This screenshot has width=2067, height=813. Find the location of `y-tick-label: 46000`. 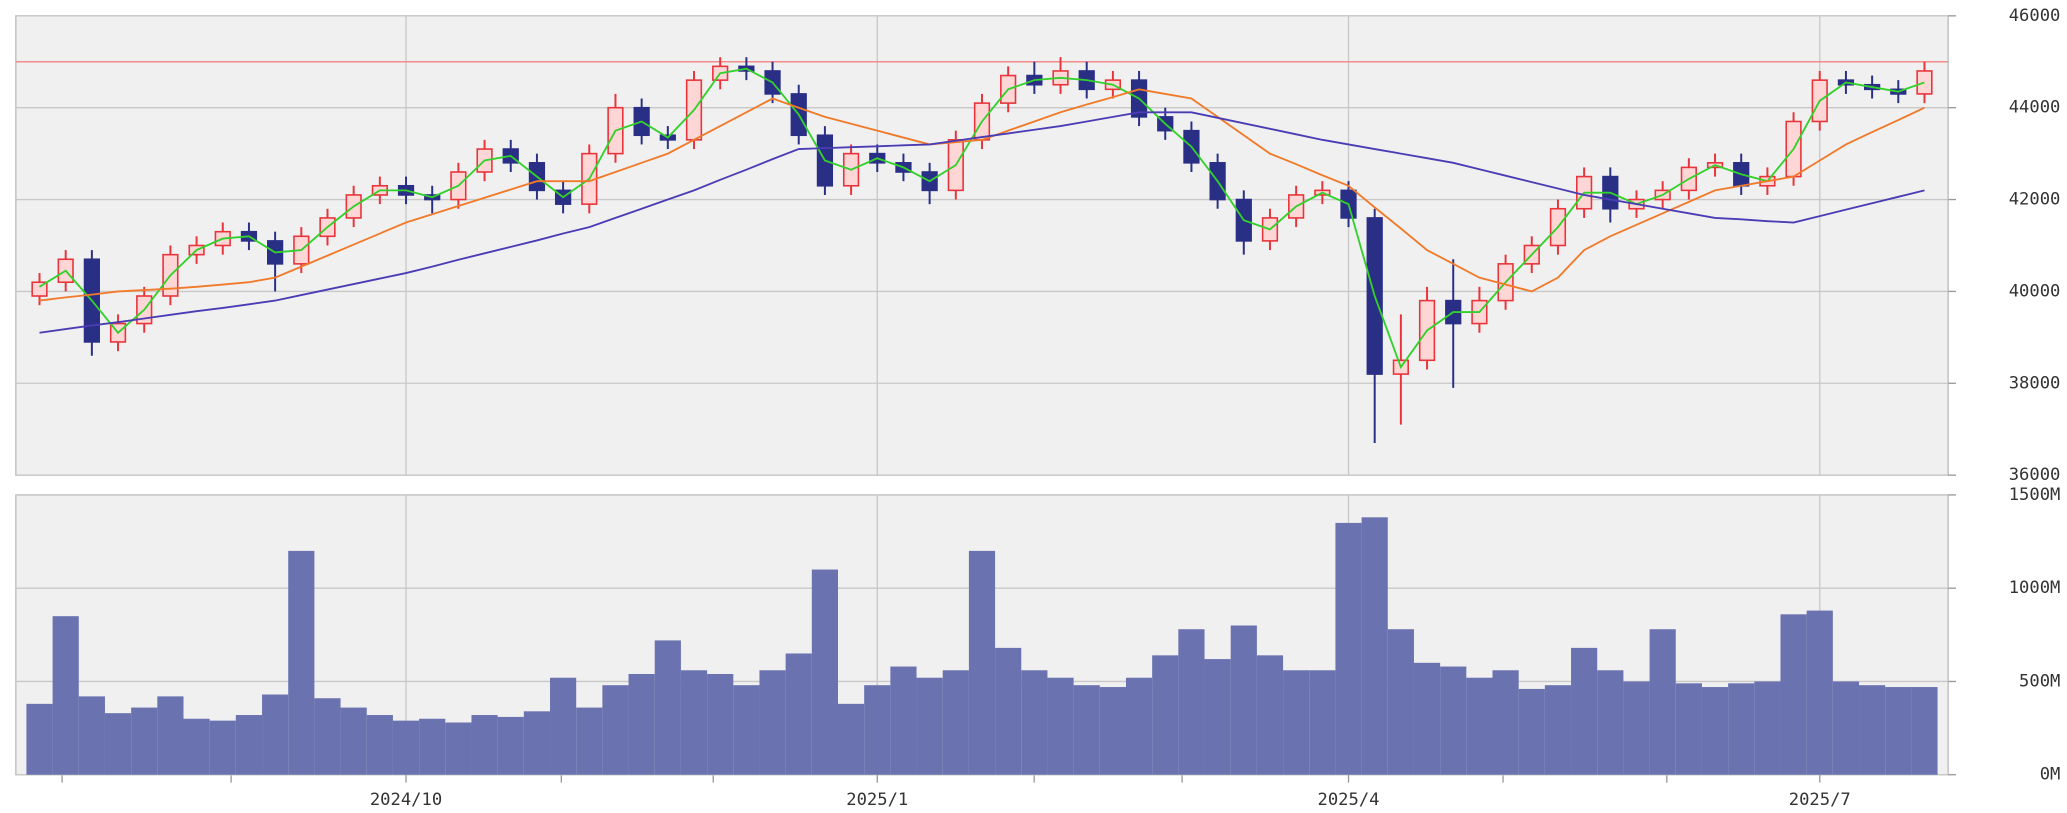

y-tick-label: 46000 is located at coordinates (2035, 16).